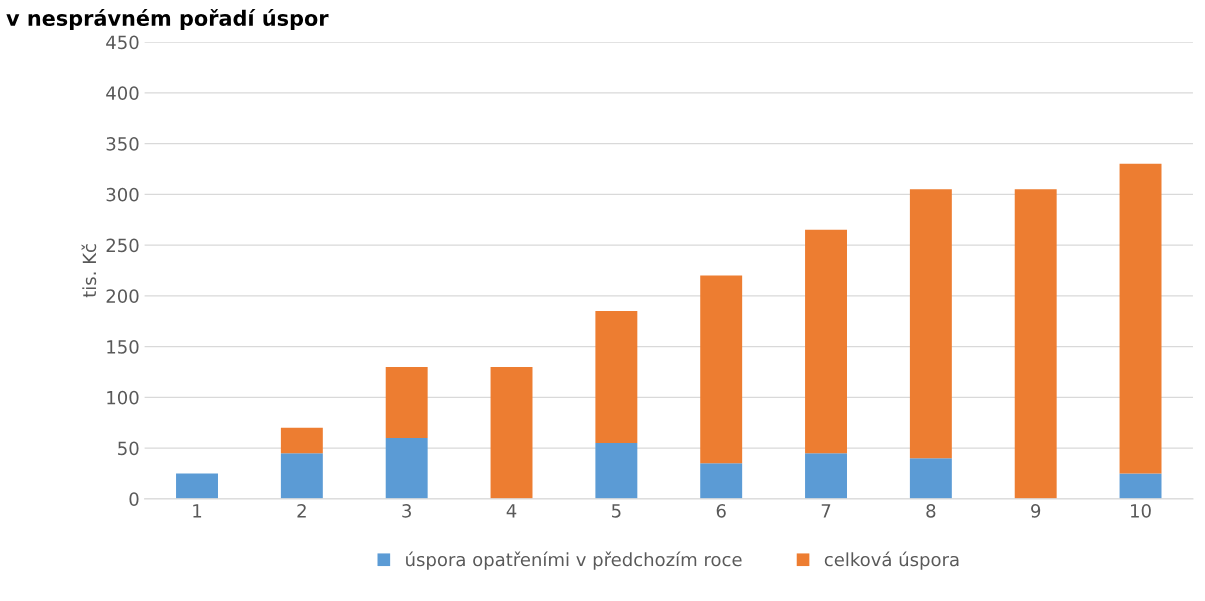 This screenshot has width=1205, height=601. I want to click on chart-title: v nesprávném pořadí úspor, so click(167, 20).